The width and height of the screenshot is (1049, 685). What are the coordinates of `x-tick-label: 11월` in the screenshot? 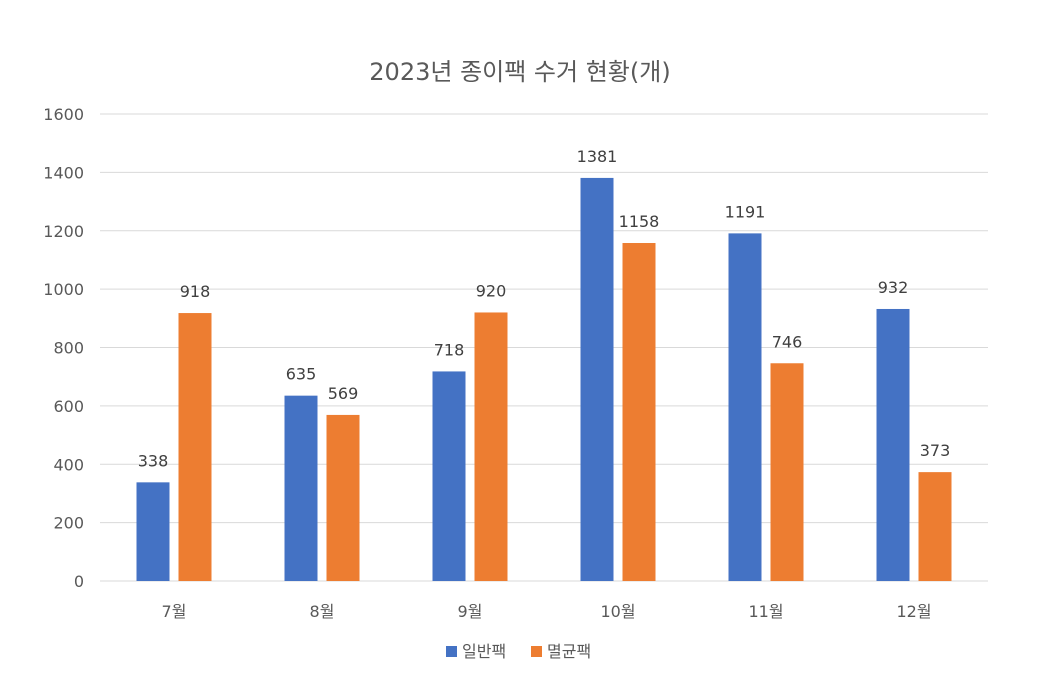 It's located at (765, 611).